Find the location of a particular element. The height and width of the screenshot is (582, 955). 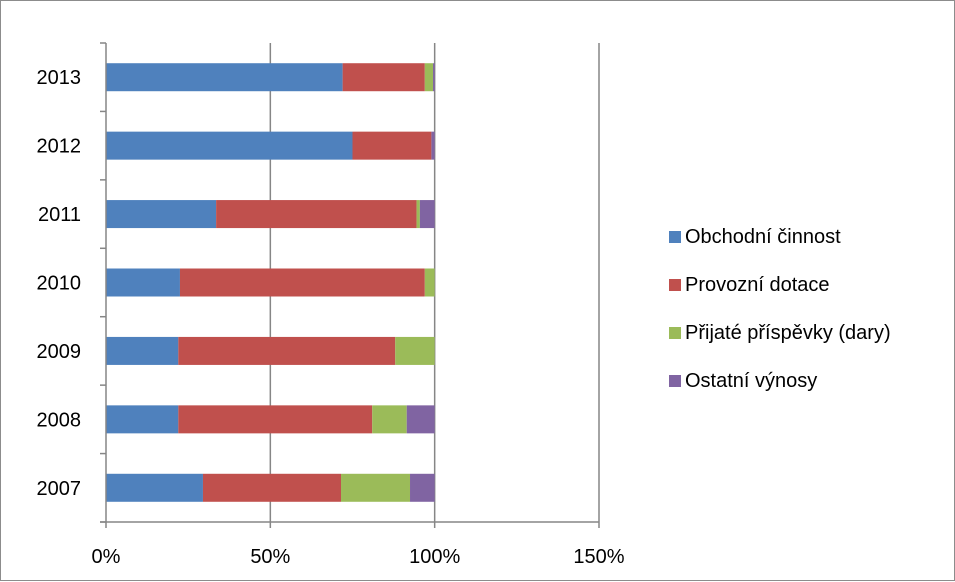

x-tick-label: 150% is located at coordinates (598, 557).